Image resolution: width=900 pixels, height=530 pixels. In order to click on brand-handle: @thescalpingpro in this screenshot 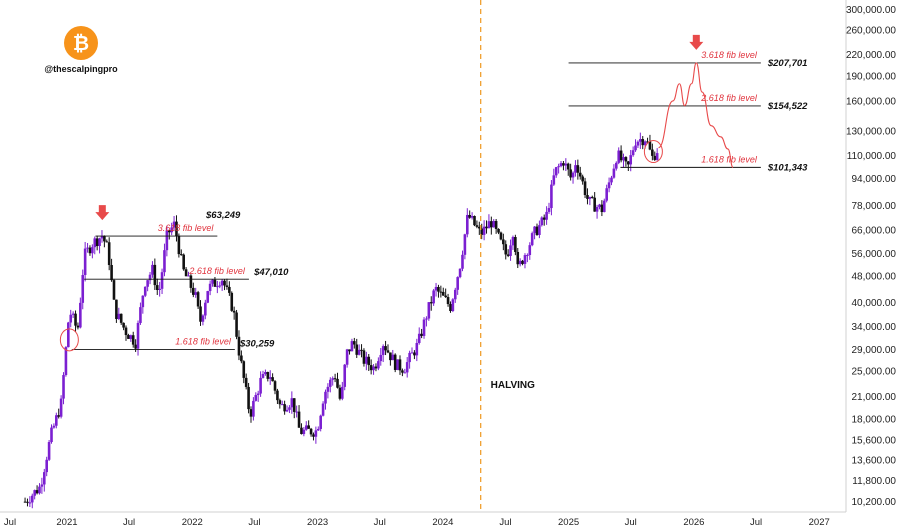, I will do `click(81, 69)`.